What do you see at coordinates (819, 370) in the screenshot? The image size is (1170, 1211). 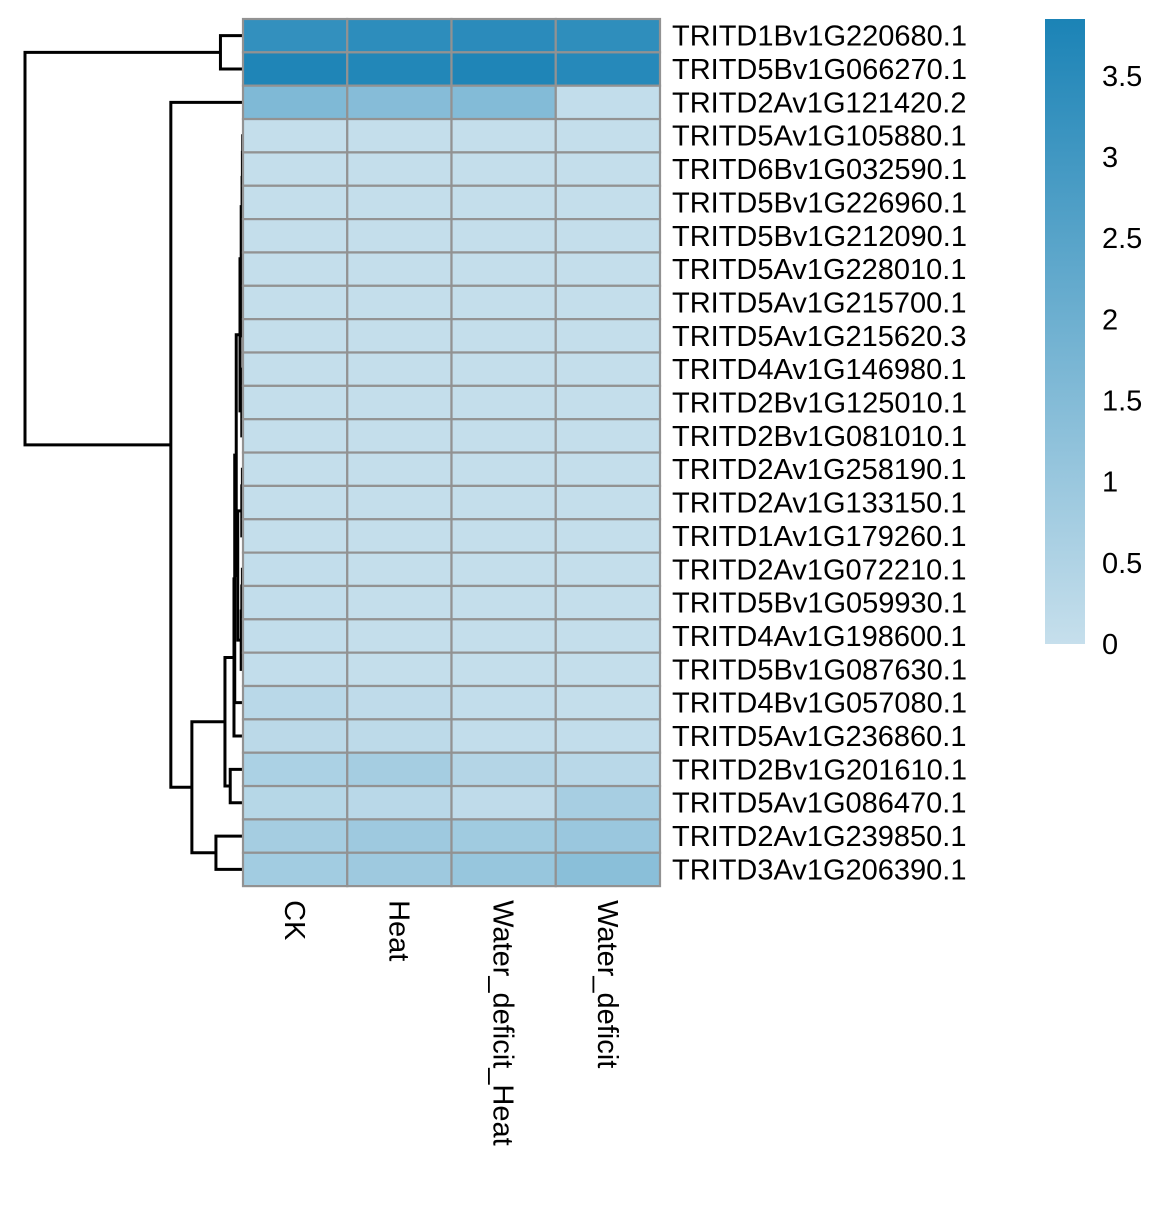 I see `row-label: TRITD4Av1G146980.1` at bounding box center [819, 370].